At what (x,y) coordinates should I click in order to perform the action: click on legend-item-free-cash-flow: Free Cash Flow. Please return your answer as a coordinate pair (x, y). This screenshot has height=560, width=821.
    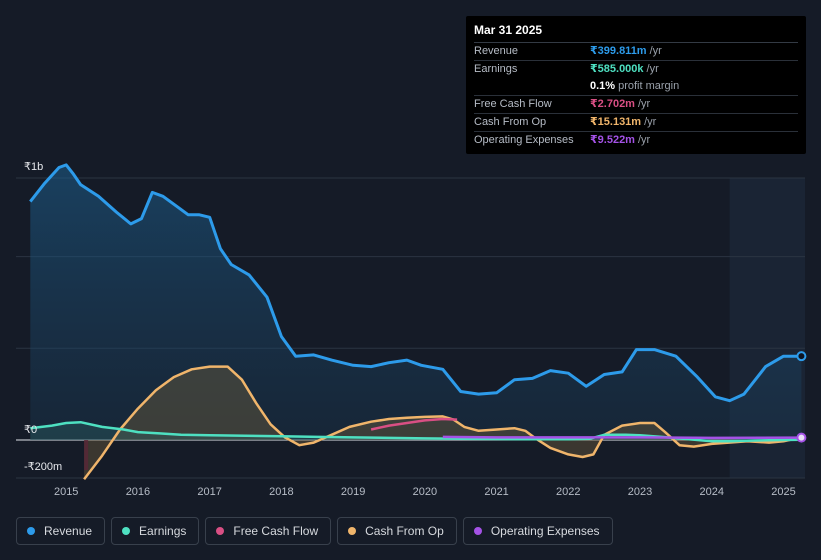
    Looking at the image, I should click on (268, 531).